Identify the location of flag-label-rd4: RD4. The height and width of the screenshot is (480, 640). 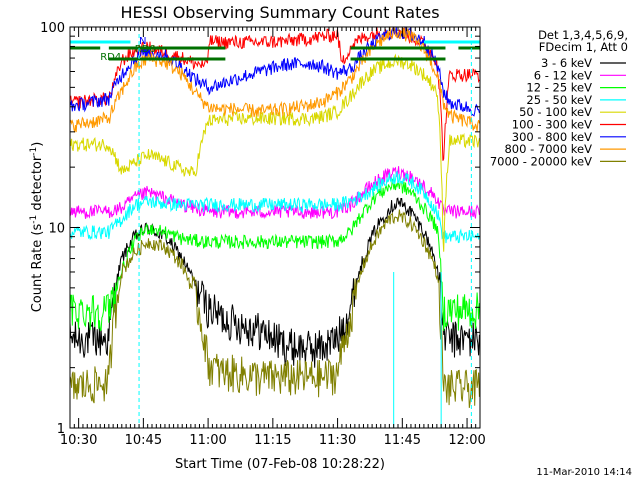
(110, 57).